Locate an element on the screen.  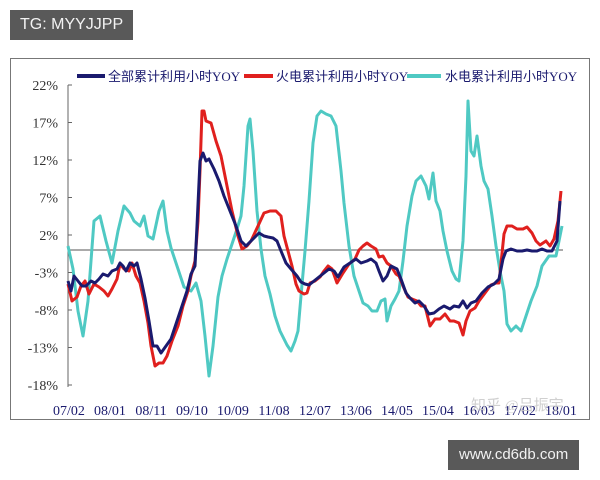
legend-item-total: 全部累计利用小时YOY is located at coordinates (159, 76).